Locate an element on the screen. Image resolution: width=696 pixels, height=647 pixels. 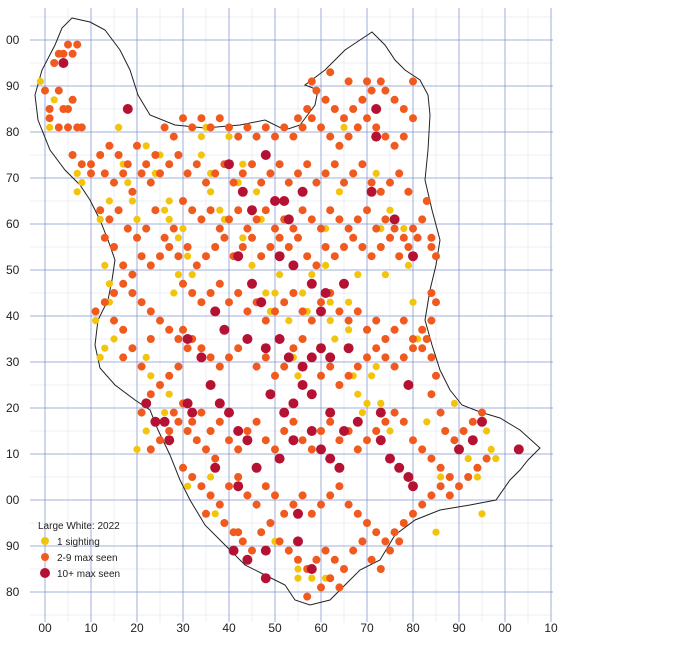
y-tick-label: 80 is located at coordinates (13, 132).